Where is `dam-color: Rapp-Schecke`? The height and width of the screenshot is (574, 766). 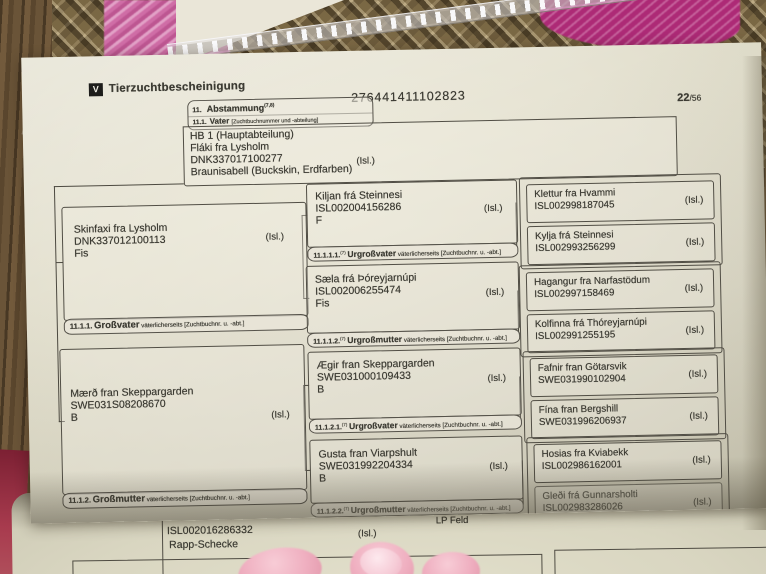 dam-color: Rapp-Schecke is located at coordinates (204, 545).